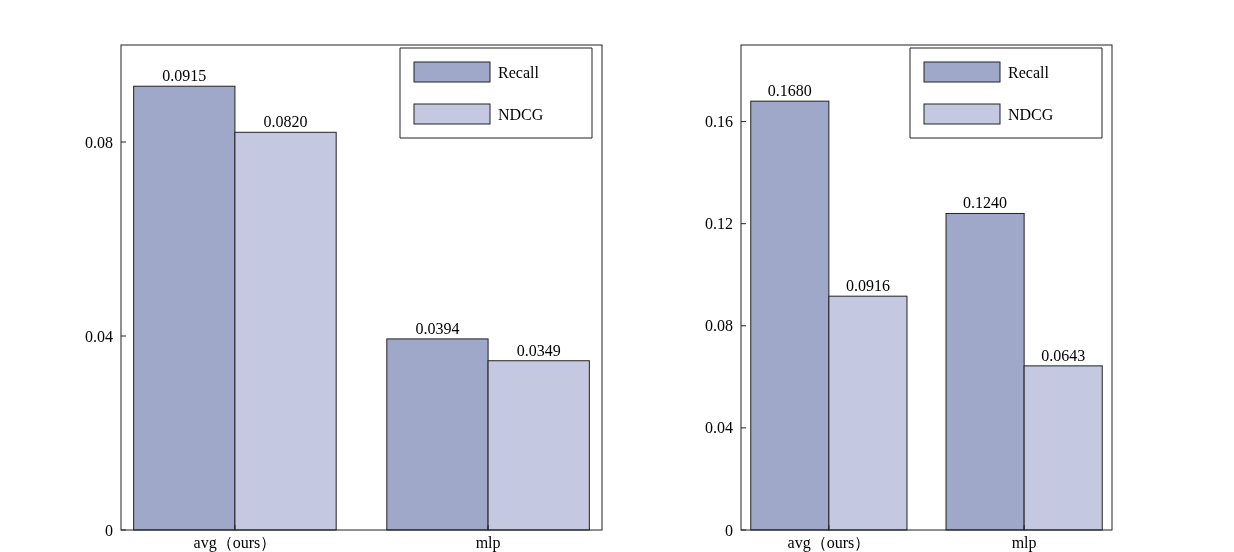  Describe the element at coordinates (719, 122) in the screenshot. I see `y-tick-label: 0.16` at that location.